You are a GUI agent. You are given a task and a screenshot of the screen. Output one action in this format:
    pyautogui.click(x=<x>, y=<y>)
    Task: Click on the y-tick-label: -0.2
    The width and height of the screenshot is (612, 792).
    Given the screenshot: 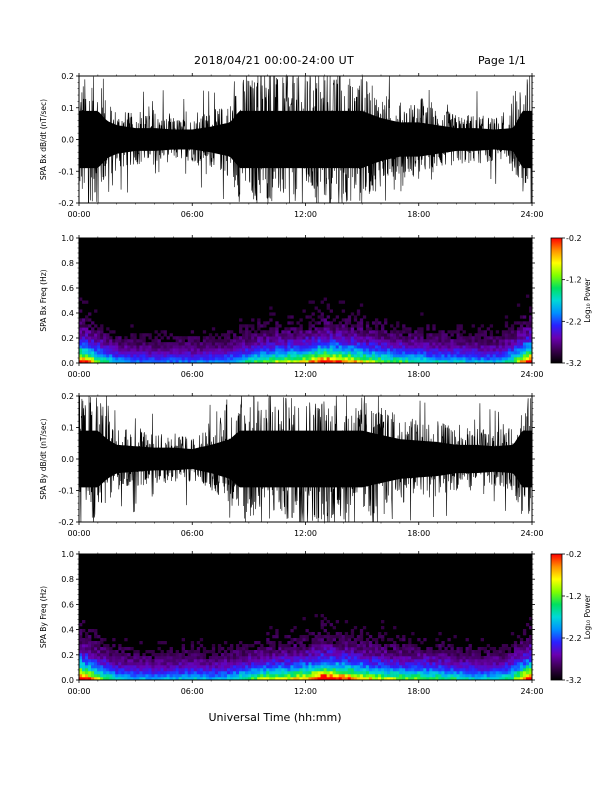 What is the action you would take?
    pyautogui.click(x=66, y=203)
    